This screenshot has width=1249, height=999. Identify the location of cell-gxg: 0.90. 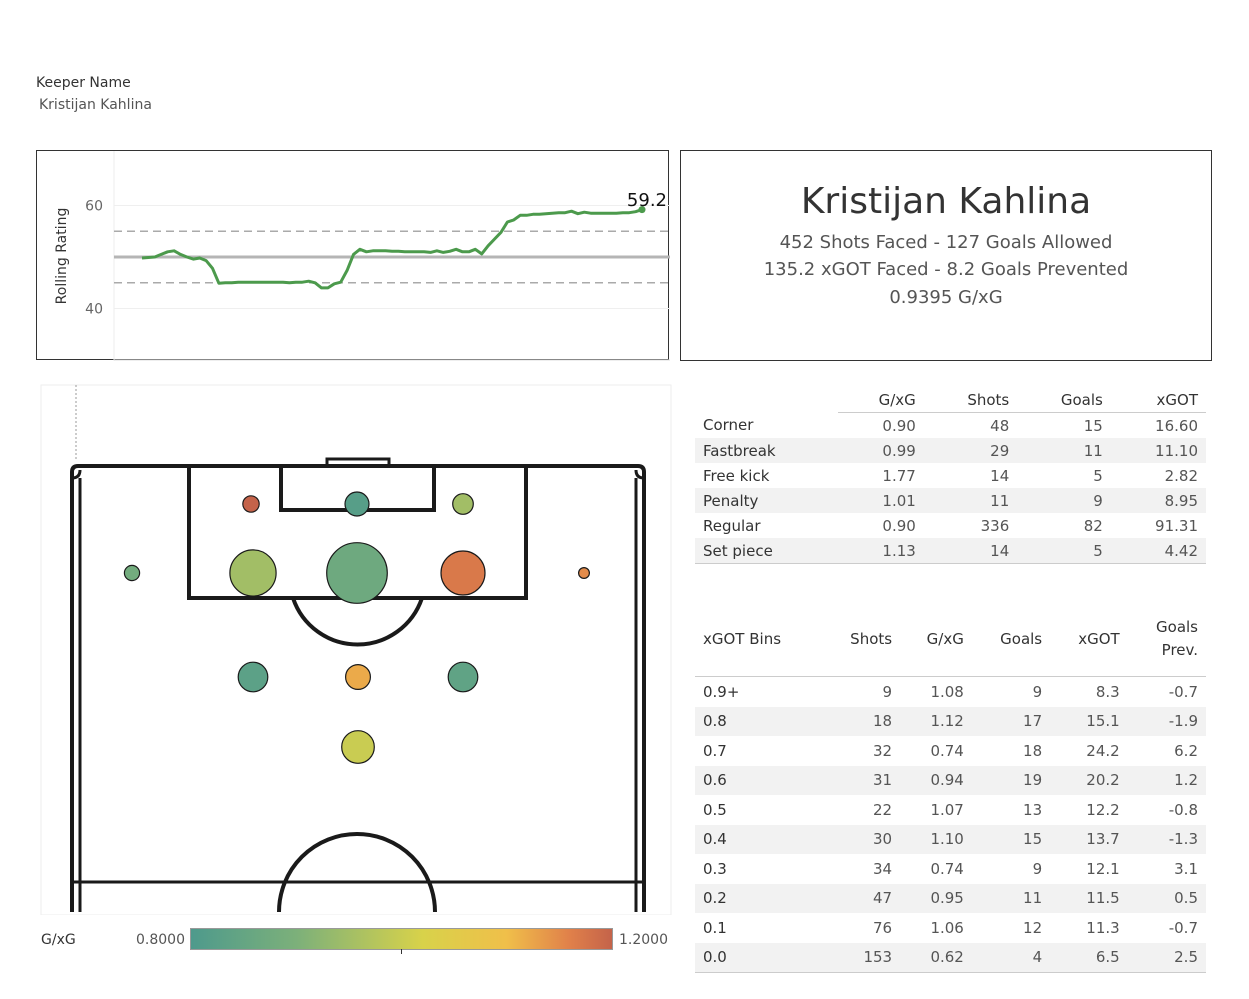
(899, 525).